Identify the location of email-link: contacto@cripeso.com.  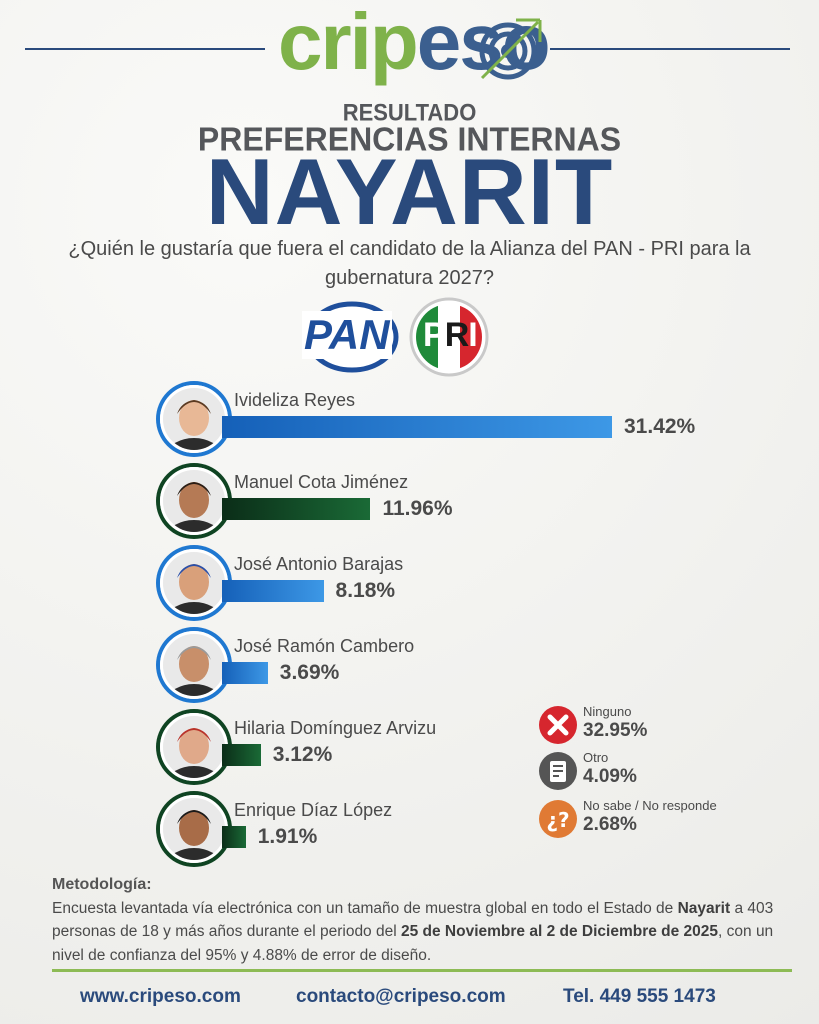
(401, 996).